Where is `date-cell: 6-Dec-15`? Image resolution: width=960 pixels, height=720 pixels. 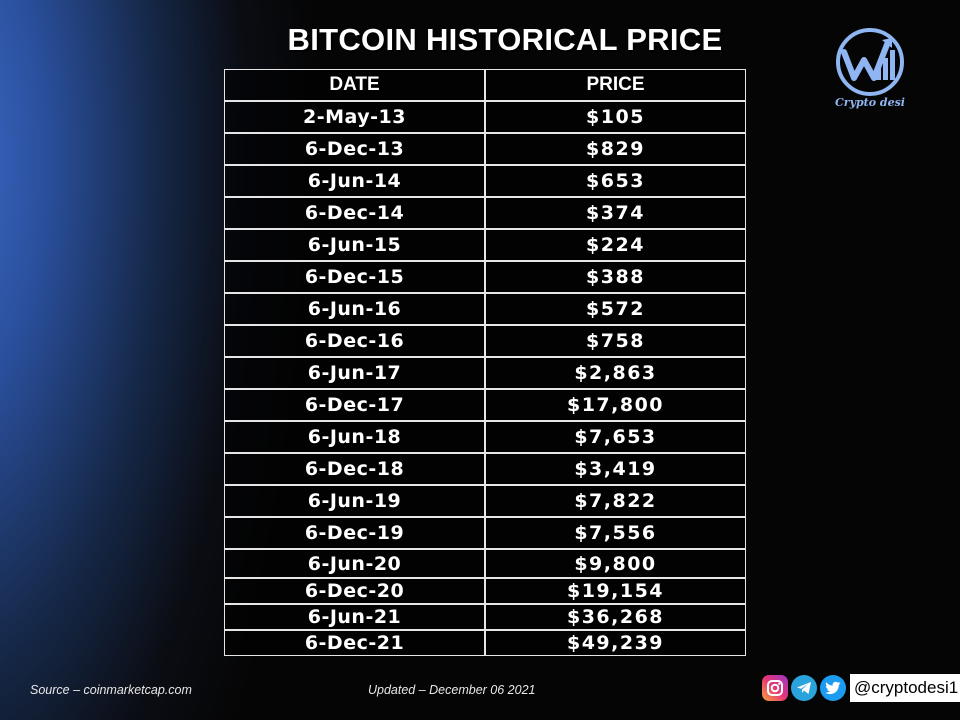 date-cell: 6-Dec-15 is located at coordinates (354, 277).